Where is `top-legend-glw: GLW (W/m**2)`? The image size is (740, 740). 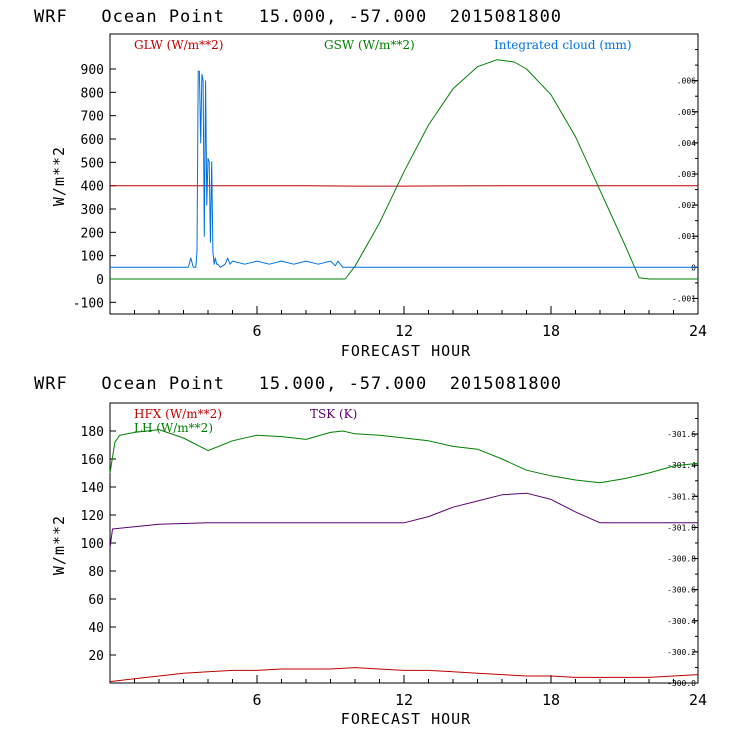
top-legend-glw: GLW (W/m**2) is located at coordinates (178, 45).